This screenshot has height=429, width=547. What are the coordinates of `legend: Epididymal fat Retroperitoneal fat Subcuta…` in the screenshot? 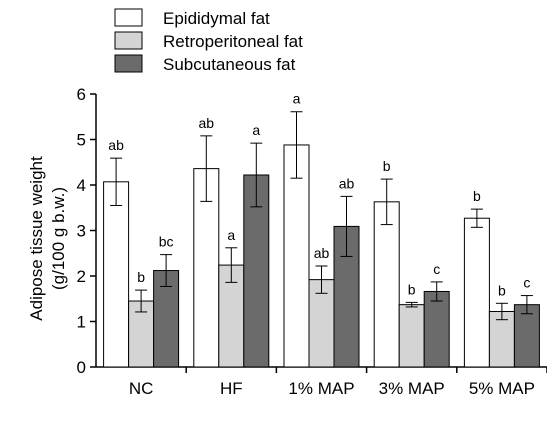 It's located at (208, 41).